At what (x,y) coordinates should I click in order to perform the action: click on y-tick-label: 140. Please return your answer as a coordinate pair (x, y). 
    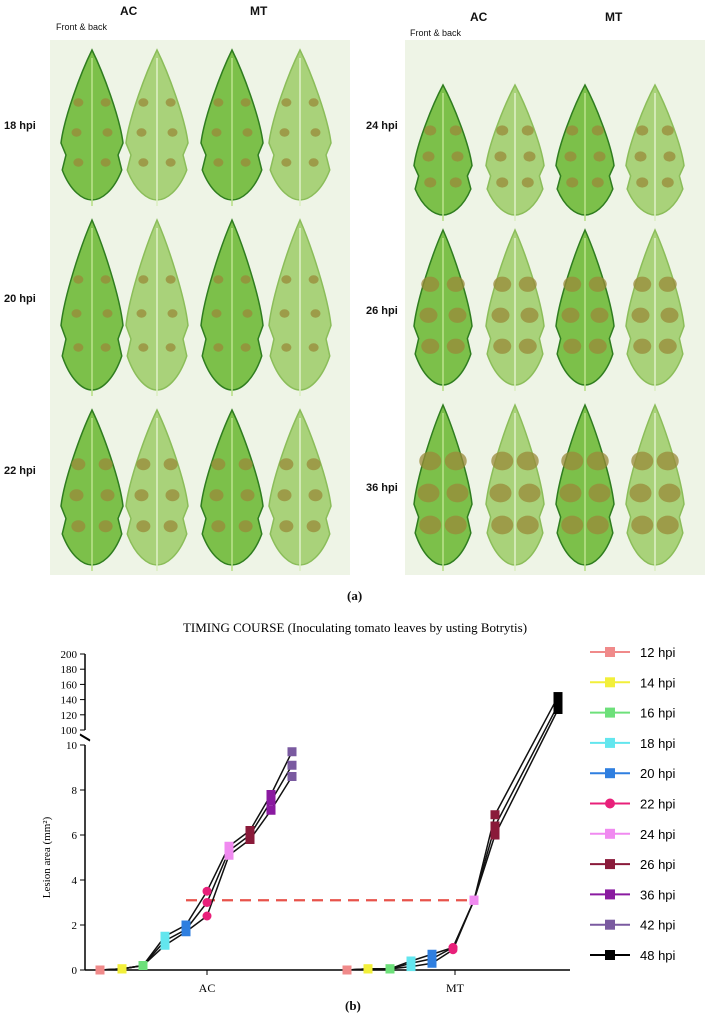
    Looking at the image, I should click on (69, 701).